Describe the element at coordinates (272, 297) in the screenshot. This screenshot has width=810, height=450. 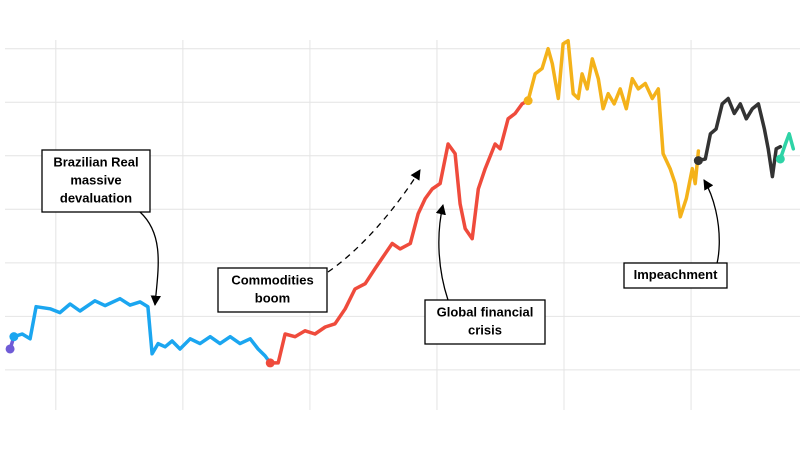
I see `annotation-text: boom` at that location.